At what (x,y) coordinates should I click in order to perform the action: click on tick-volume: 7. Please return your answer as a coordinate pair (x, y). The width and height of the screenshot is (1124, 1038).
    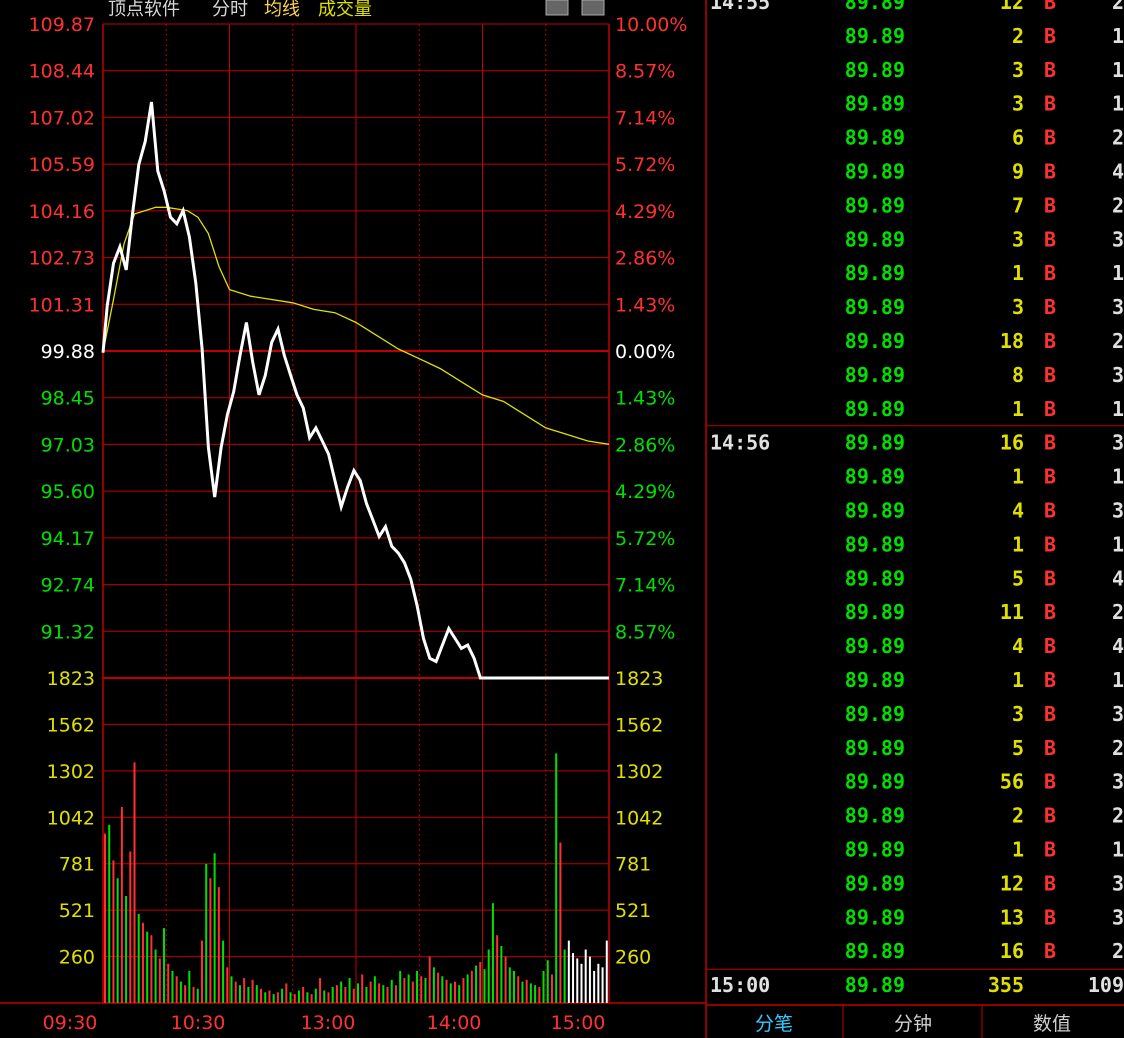
    Looking at the image, I should click on (1018, 205).